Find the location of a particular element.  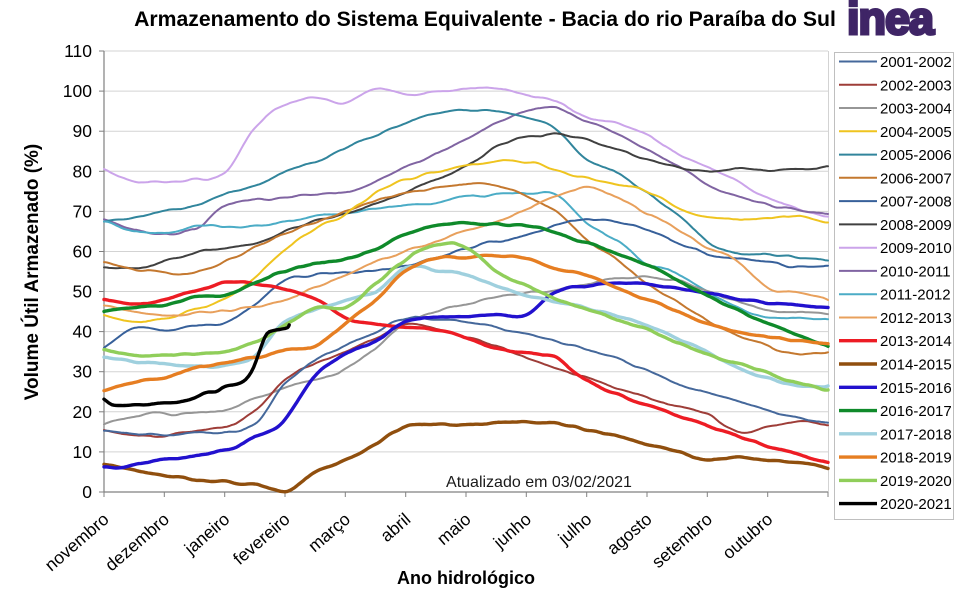

svg-text: Volume Útil Armazenado (%) is located at coordinates (32, 272).